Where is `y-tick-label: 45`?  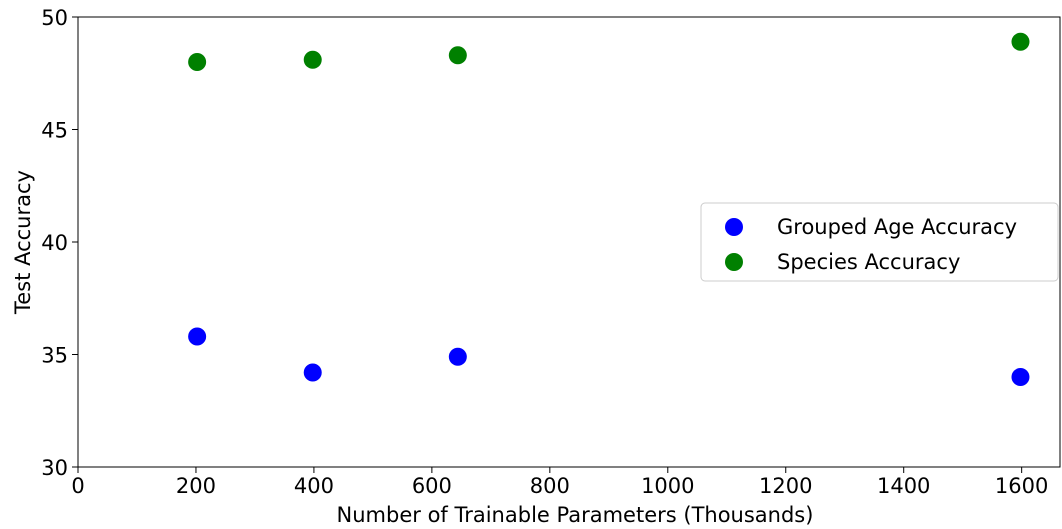
y-tick-label: 45 is located at coordinates (54, 131).